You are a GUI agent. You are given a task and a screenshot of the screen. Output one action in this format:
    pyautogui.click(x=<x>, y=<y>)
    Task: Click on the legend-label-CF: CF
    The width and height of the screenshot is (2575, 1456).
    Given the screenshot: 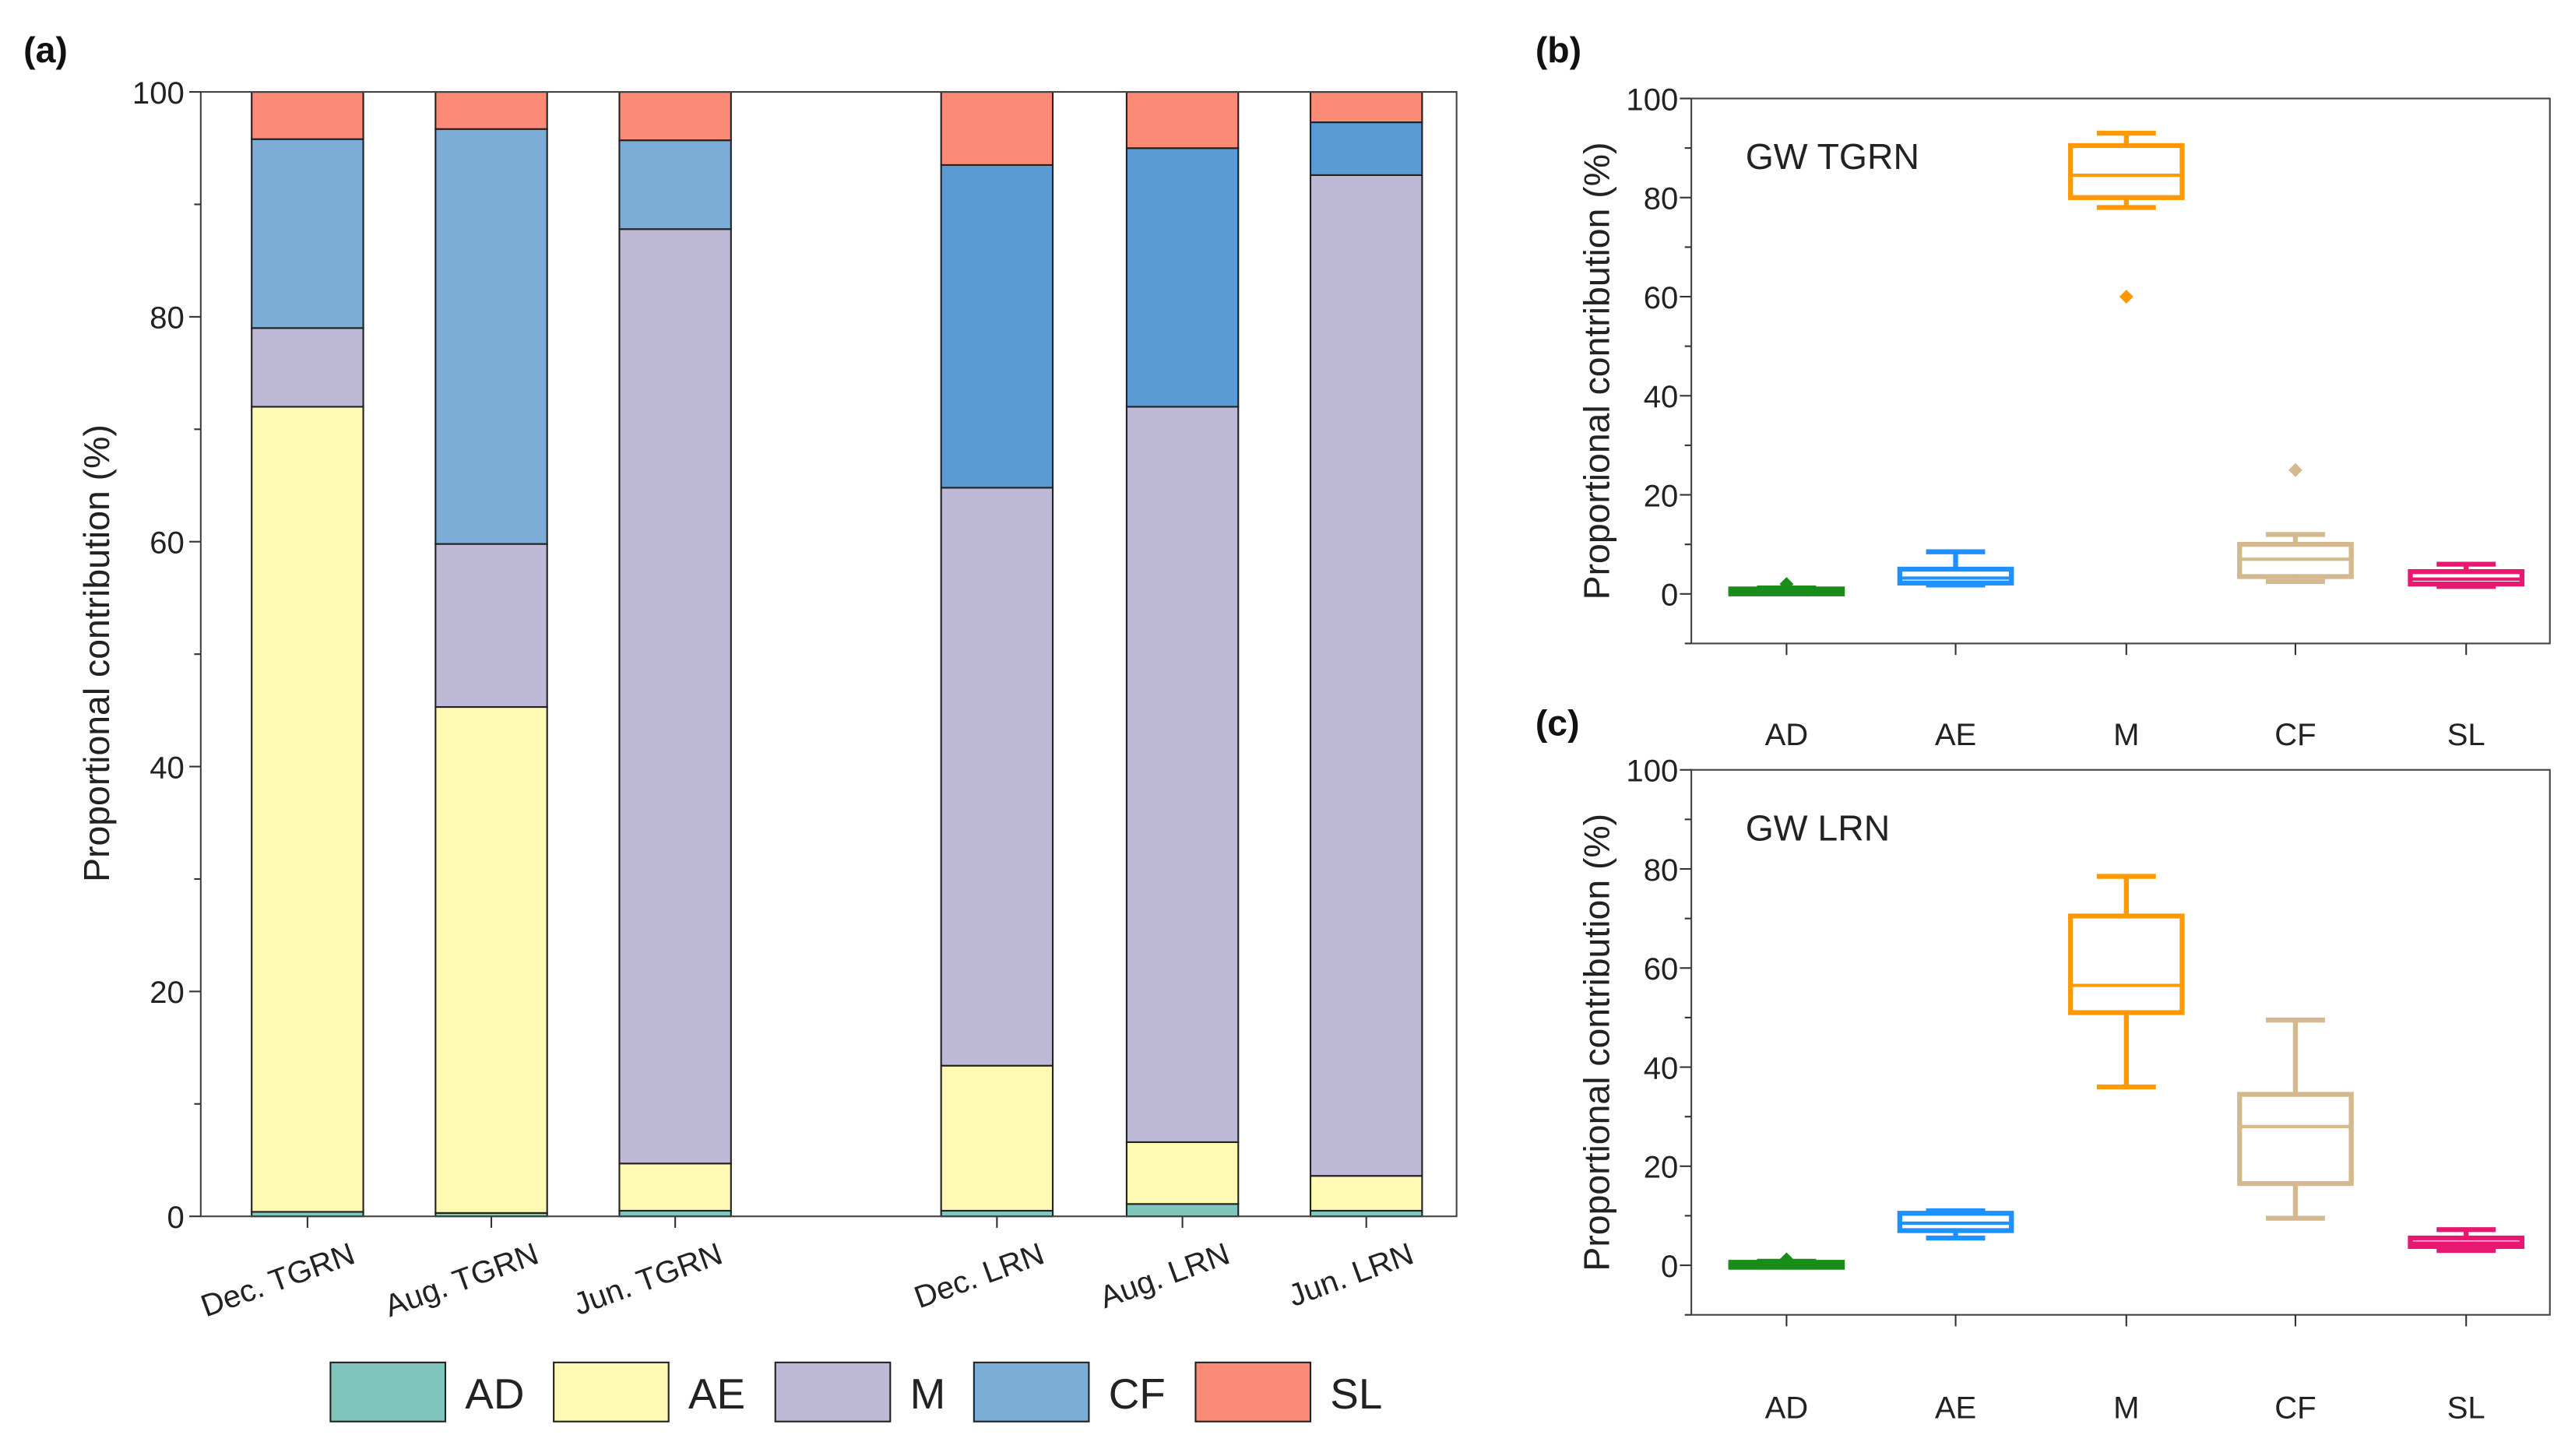 What is the action you would take?
    pyautogui.click(x=1137, y=1394)
    